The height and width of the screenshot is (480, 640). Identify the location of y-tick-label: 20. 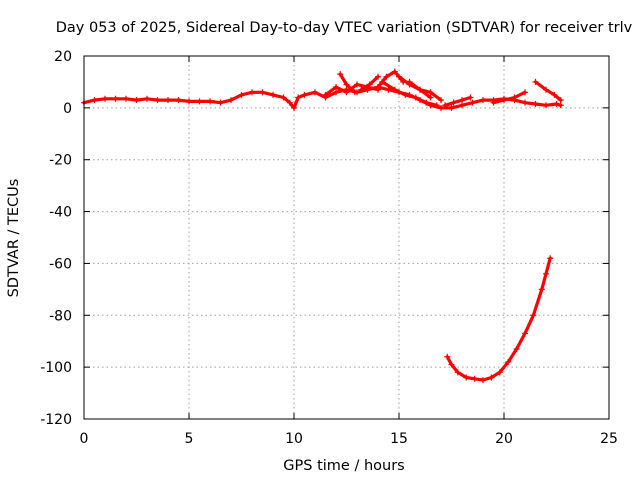
(63, 57).